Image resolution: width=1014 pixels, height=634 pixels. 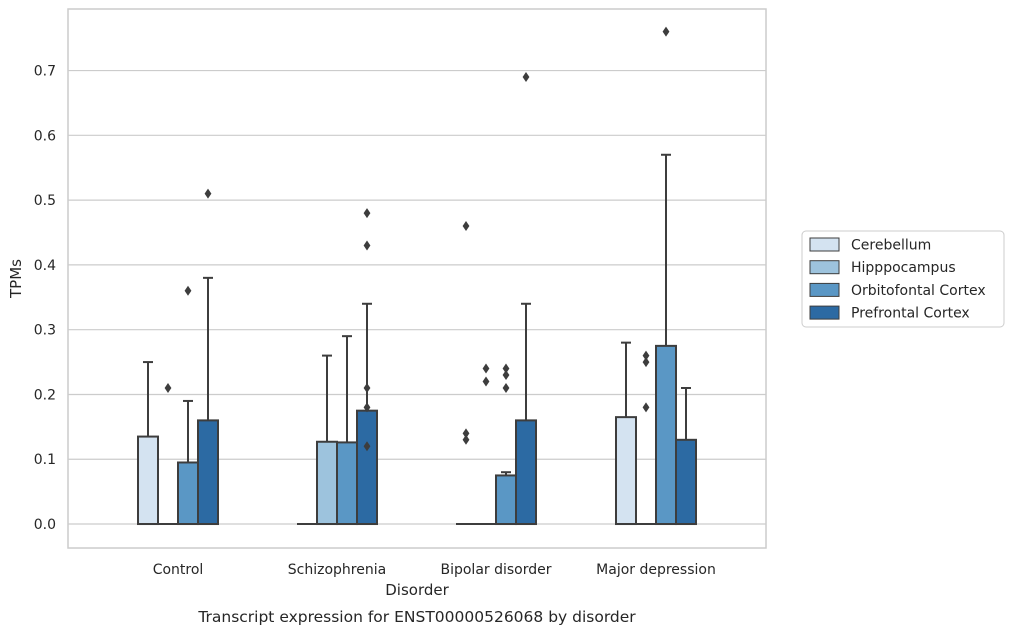 I want to click on legend-label: Cerebellum, so click(x=891, y=246).